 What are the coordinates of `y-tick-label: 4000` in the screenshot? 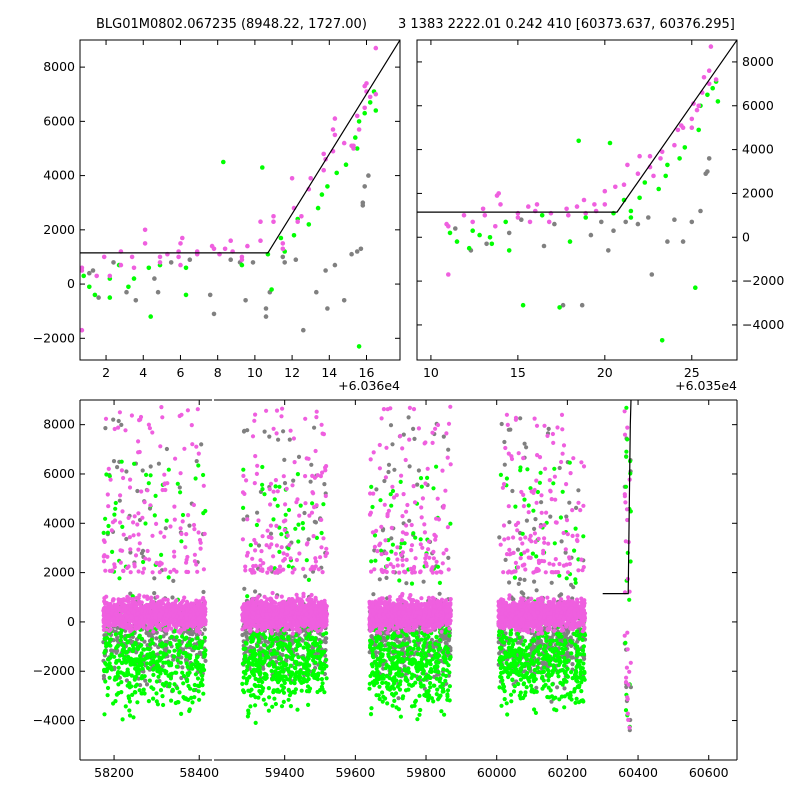 It's located at (758, 149).